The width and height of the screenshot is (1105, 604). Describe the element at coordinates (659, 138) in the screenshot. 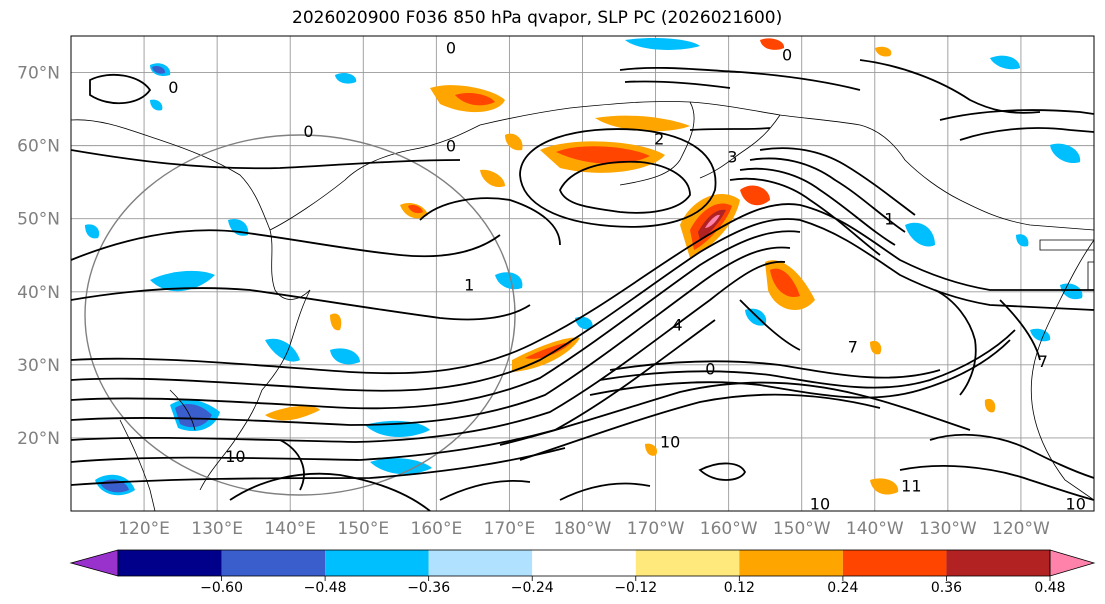

I see `contour-label: 2` at that location.